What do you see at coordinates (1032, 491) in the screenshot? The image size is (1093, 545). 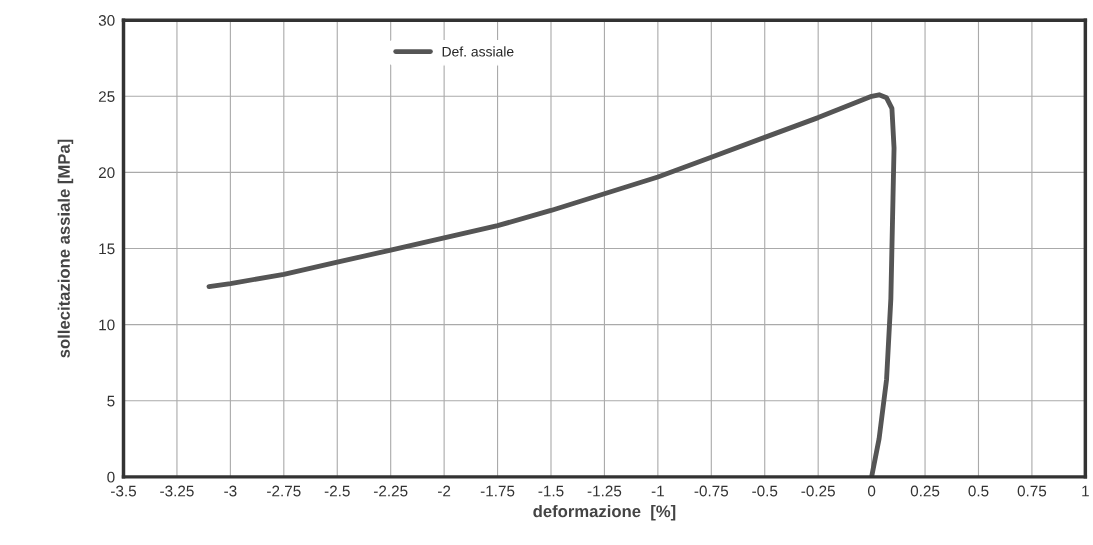 I see `x-tick-label: 0.75` at bounding box center [1032, 491].